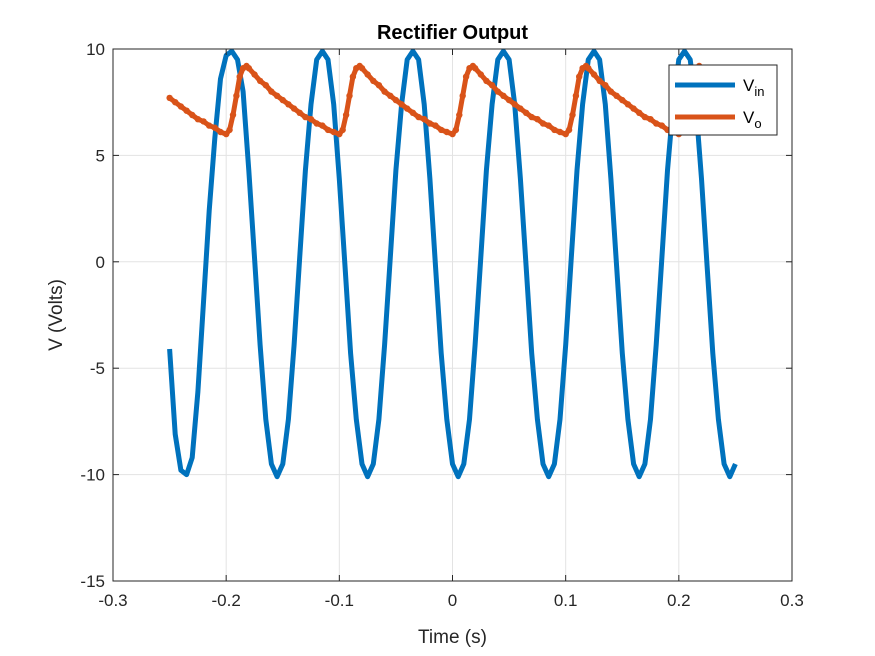  What do you see at coordinates (792, 600) in the screenshot?
I see `x-tick-label: 0.3` at bounding box center [792, 600].